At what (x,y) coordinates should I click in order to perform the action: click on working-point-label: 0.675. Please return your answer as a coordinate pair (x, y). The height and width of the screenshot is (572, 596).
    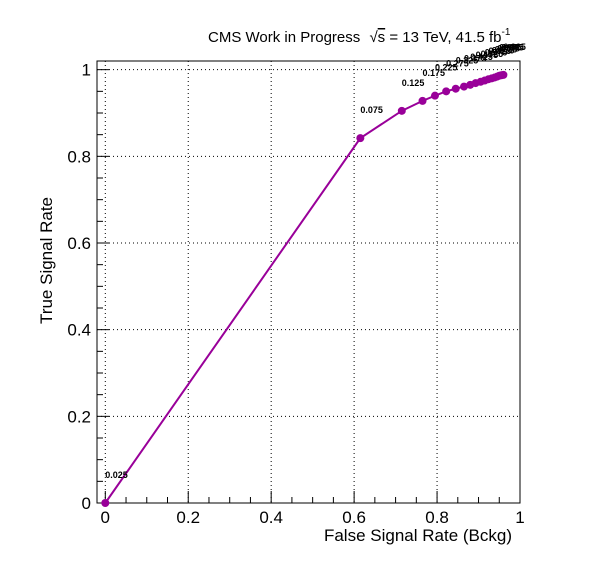
    Looking at the image, I should click on (503, 50).